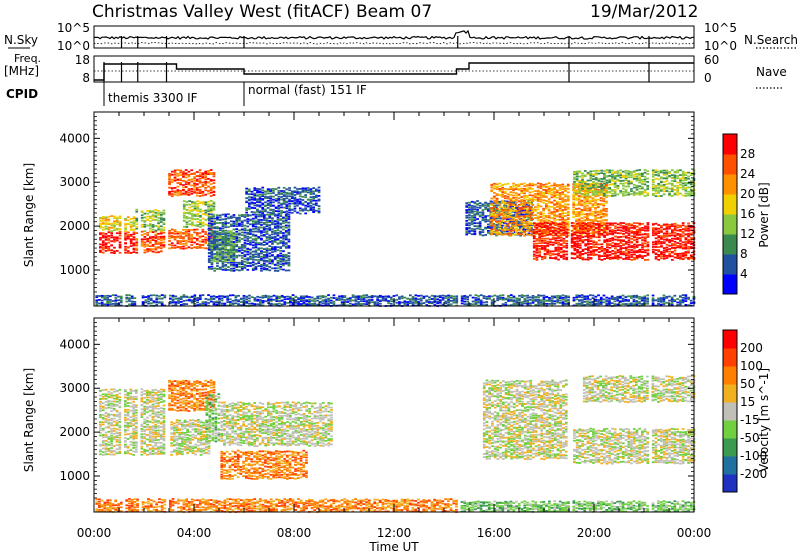 The height and width of the screenshot is (554, 800). What do you see at coordinates (747, 214) in the screenshot?
I see `power-colorbar-tick-3: 16` at bounding box center [747, 214].